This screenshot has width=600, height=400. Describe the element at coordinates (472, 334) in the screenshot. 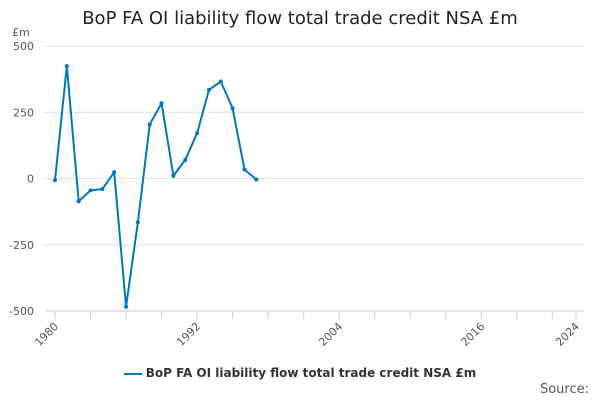

I see `x-tick-label: 2016` at that location.